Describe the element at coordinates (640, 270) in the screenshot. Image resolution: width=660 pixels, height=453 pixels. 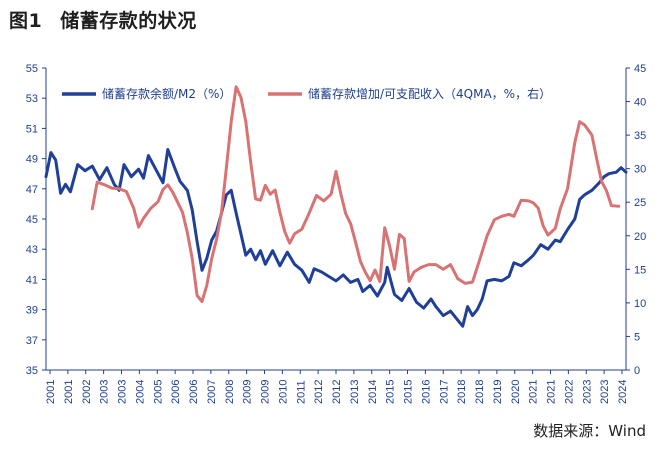
I see `right-axis-tick-label: 15` at that location.